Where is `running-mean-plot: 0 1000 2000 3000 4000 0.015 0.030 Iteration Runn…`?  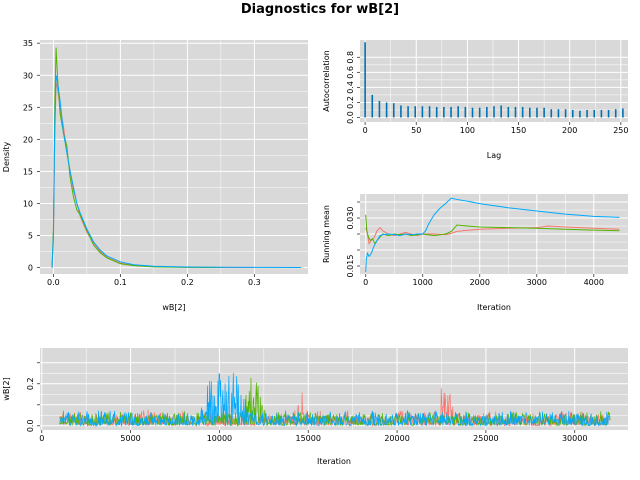 running-mean-plot: 0 1000 2000 3000 4000 0.015 0.030 Iteration Runn… is located at coordinates (475, 253).